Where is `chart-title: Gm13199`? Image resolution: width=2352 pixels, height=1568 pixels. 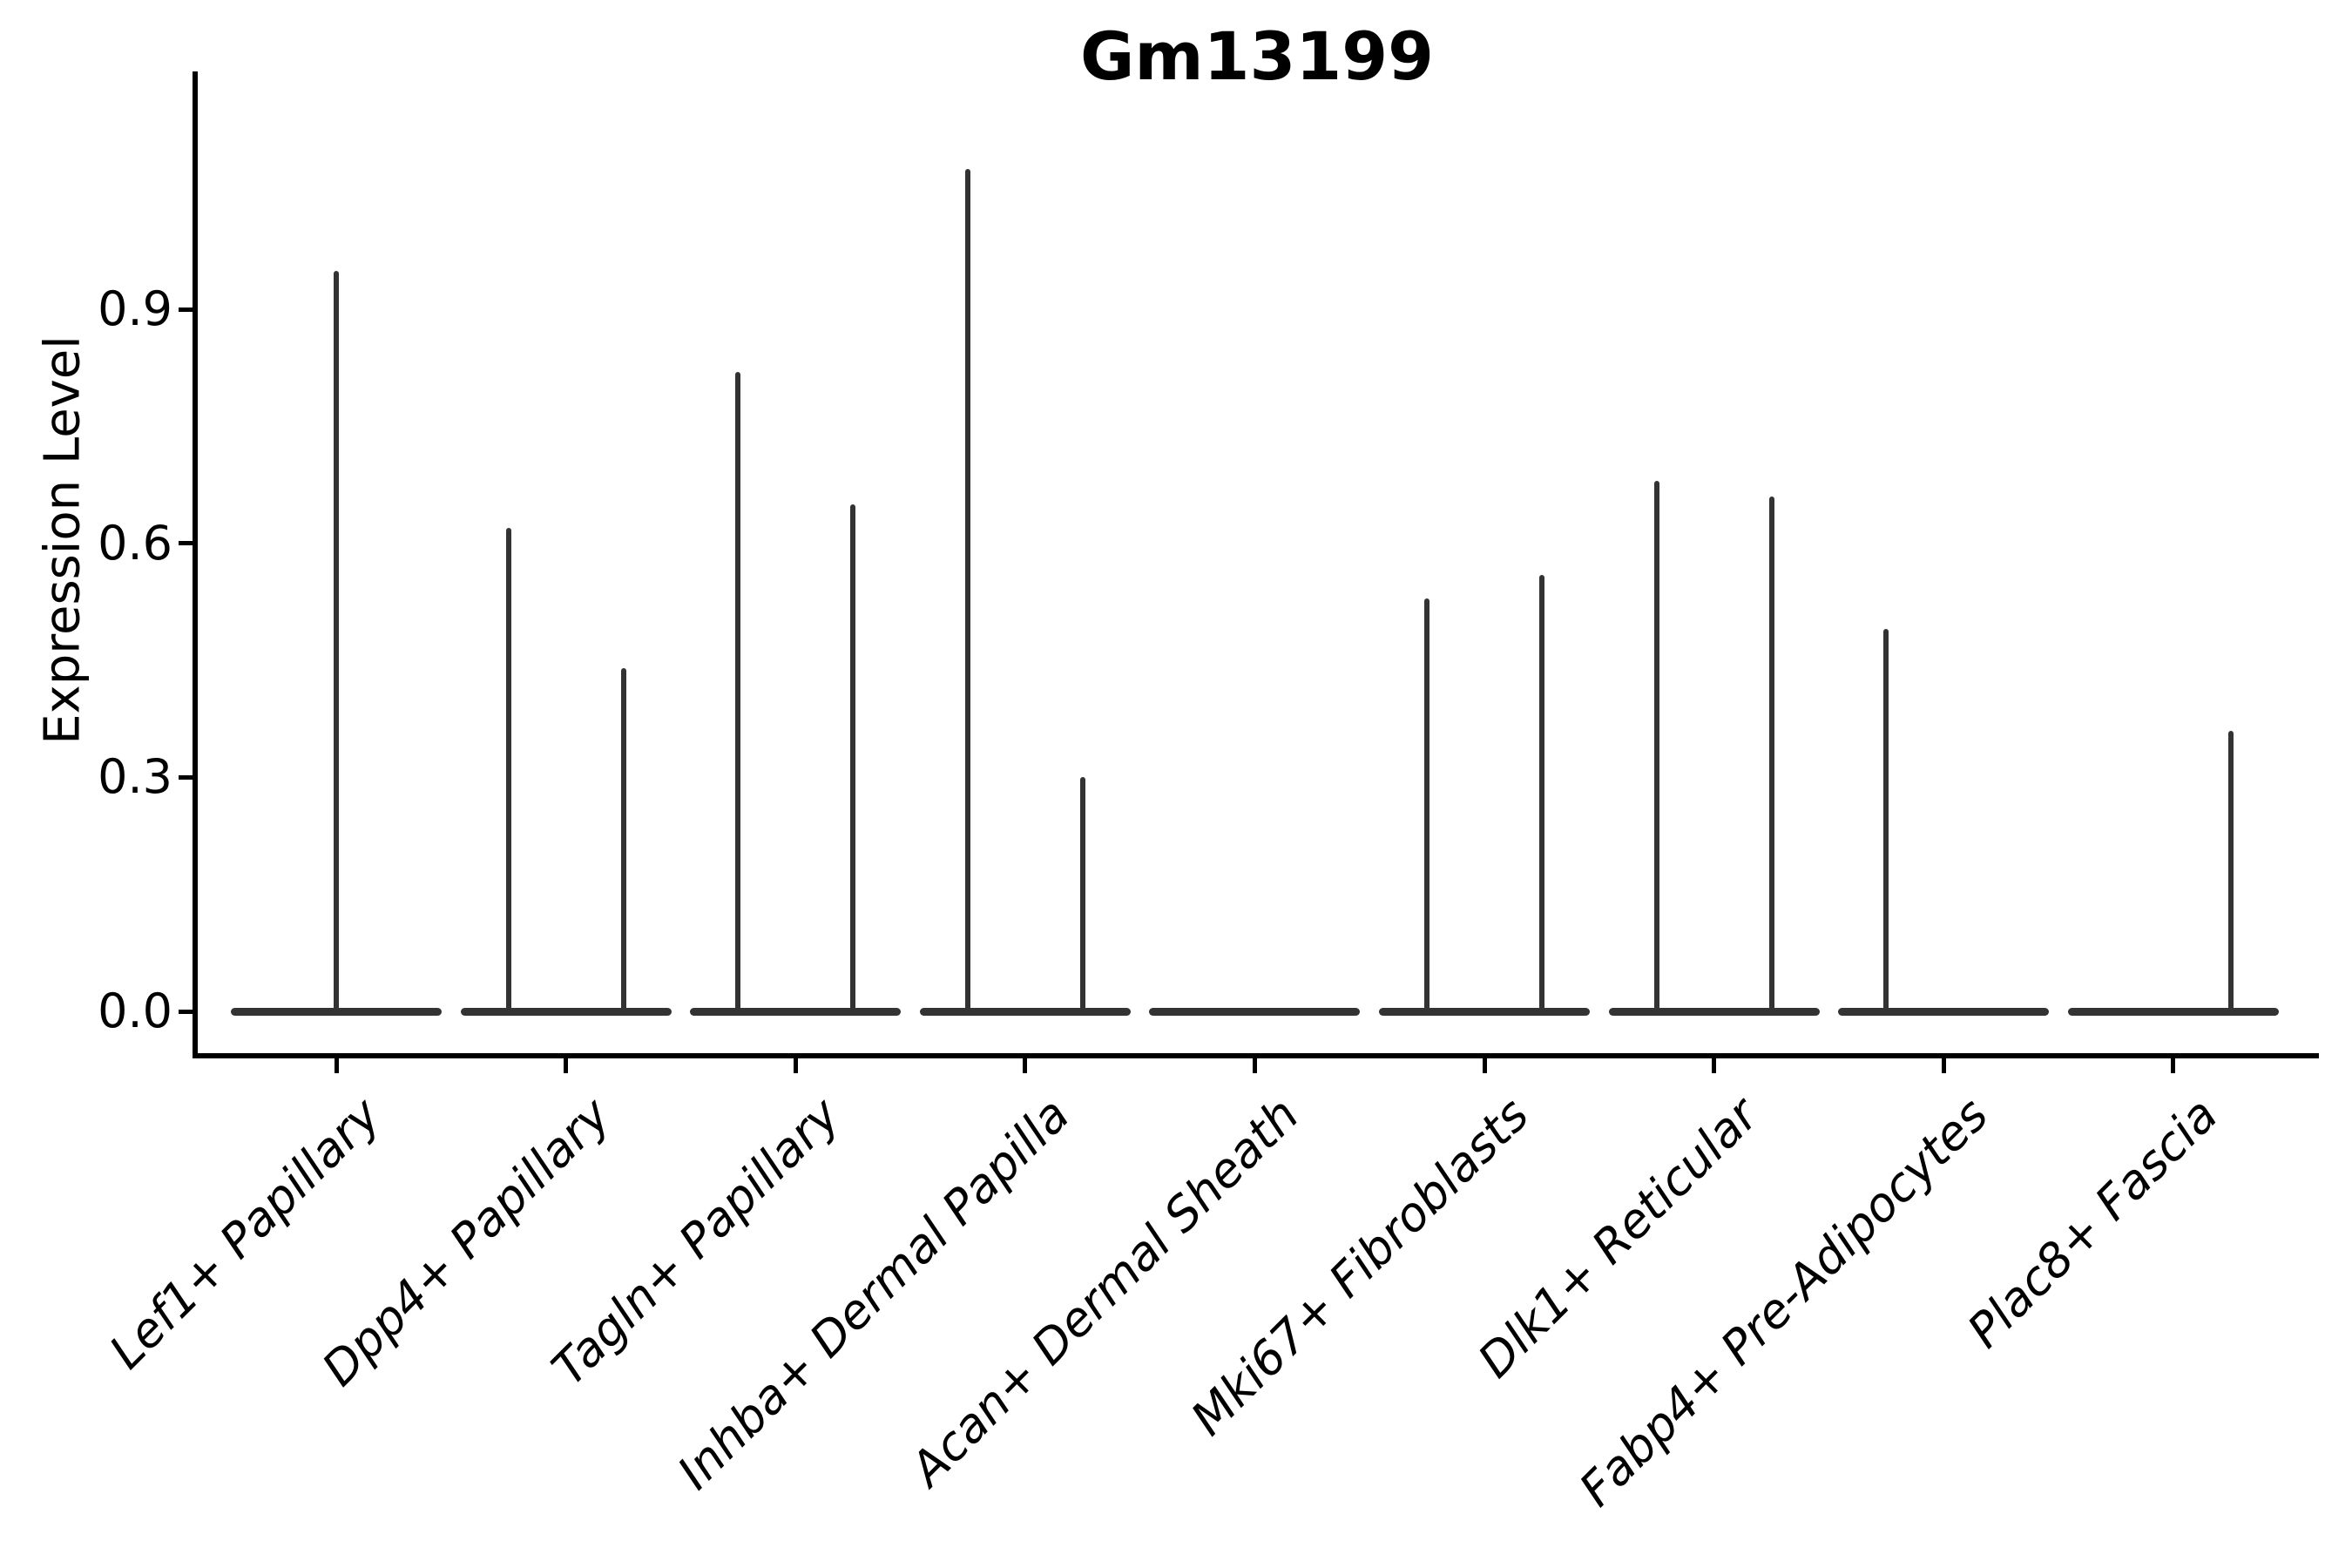 chart-title: Gm13199 is located at coordinates (1257, 56).